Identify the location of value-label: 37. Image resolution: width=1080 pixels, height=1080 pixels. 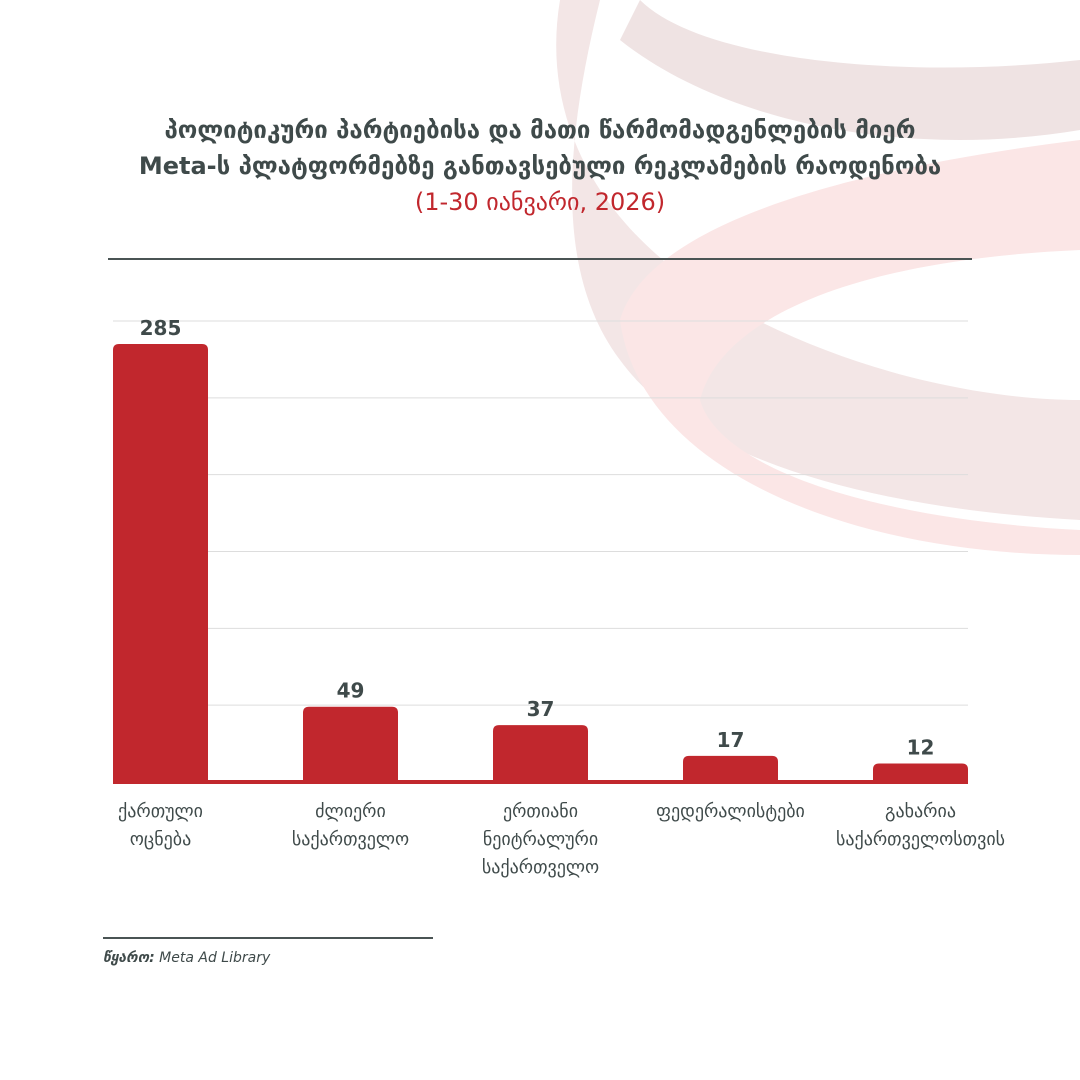
(541, 709).